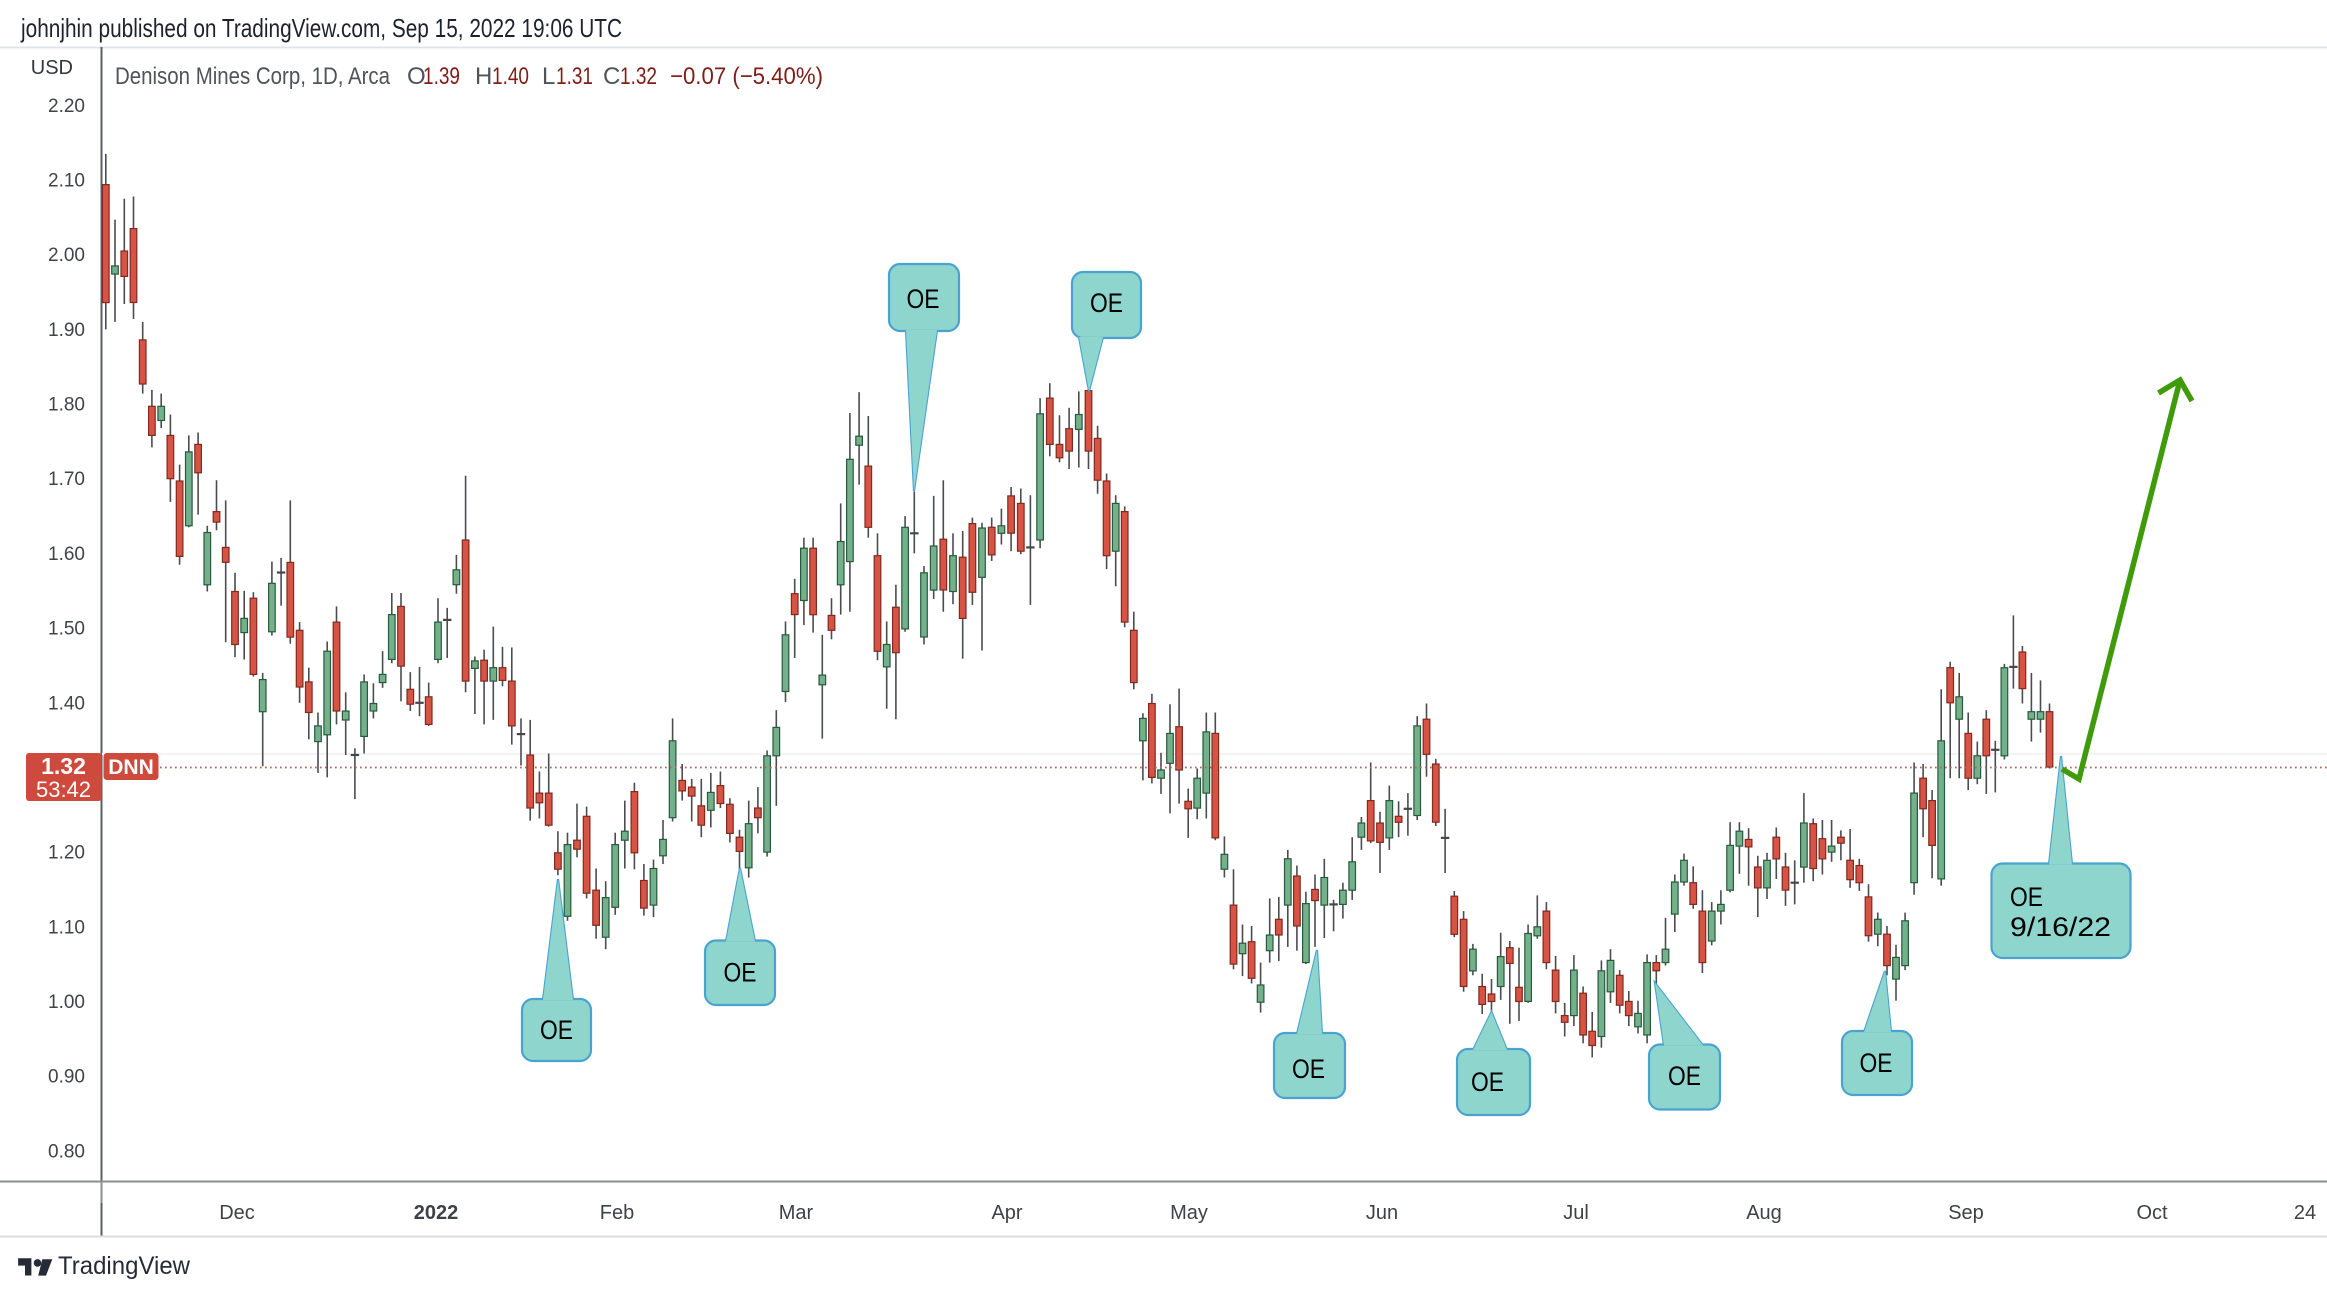  I want to click on svg-text: Dec, so click(237, 1213).